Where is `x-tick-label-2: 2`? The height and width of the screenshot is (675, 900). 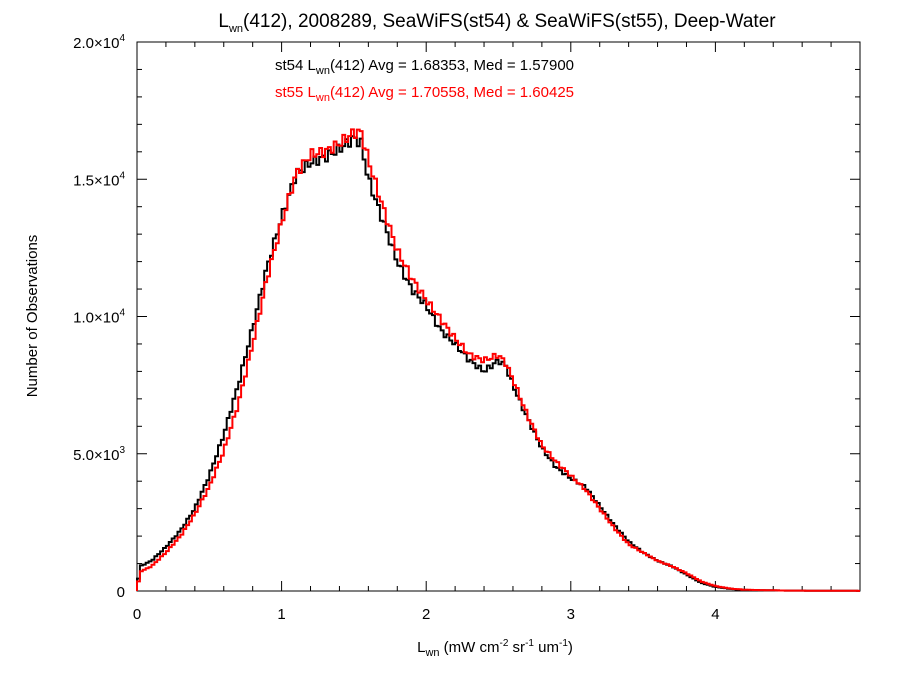
x-tick-label-2: 2 is located at coordinates (426, 614).